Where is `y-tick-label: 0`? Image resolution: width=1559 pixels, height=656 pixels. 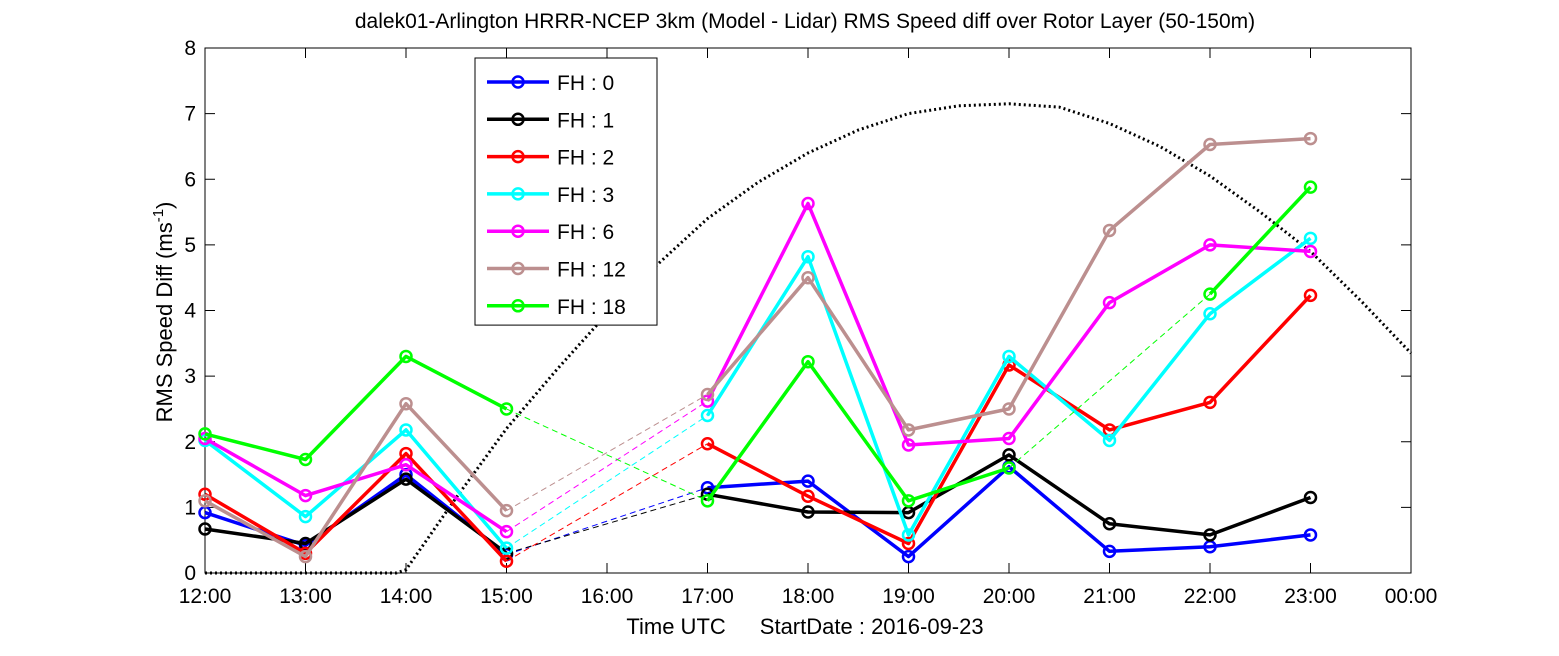 y-tick-label: 0 is located at coordinates (190, 573).